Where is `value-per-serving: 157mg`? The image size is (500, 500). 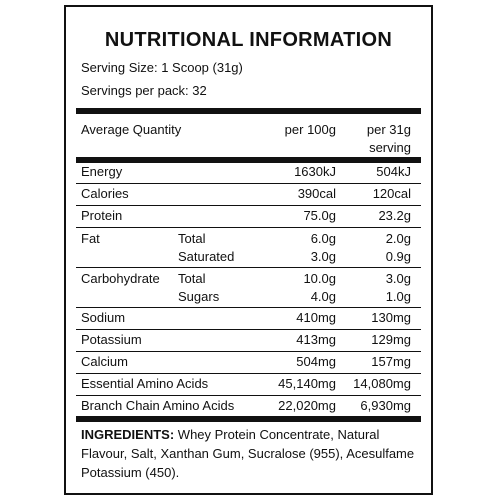
value-per-serving: 157mg is located at coordinates (391, 361).